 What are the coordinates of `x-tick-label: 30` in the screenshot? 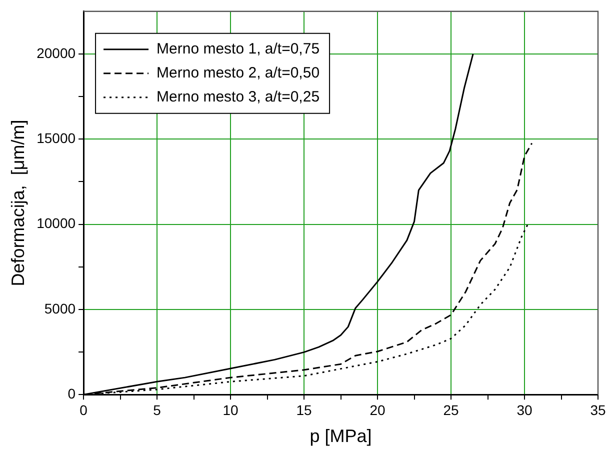 It's located at (524, 410).